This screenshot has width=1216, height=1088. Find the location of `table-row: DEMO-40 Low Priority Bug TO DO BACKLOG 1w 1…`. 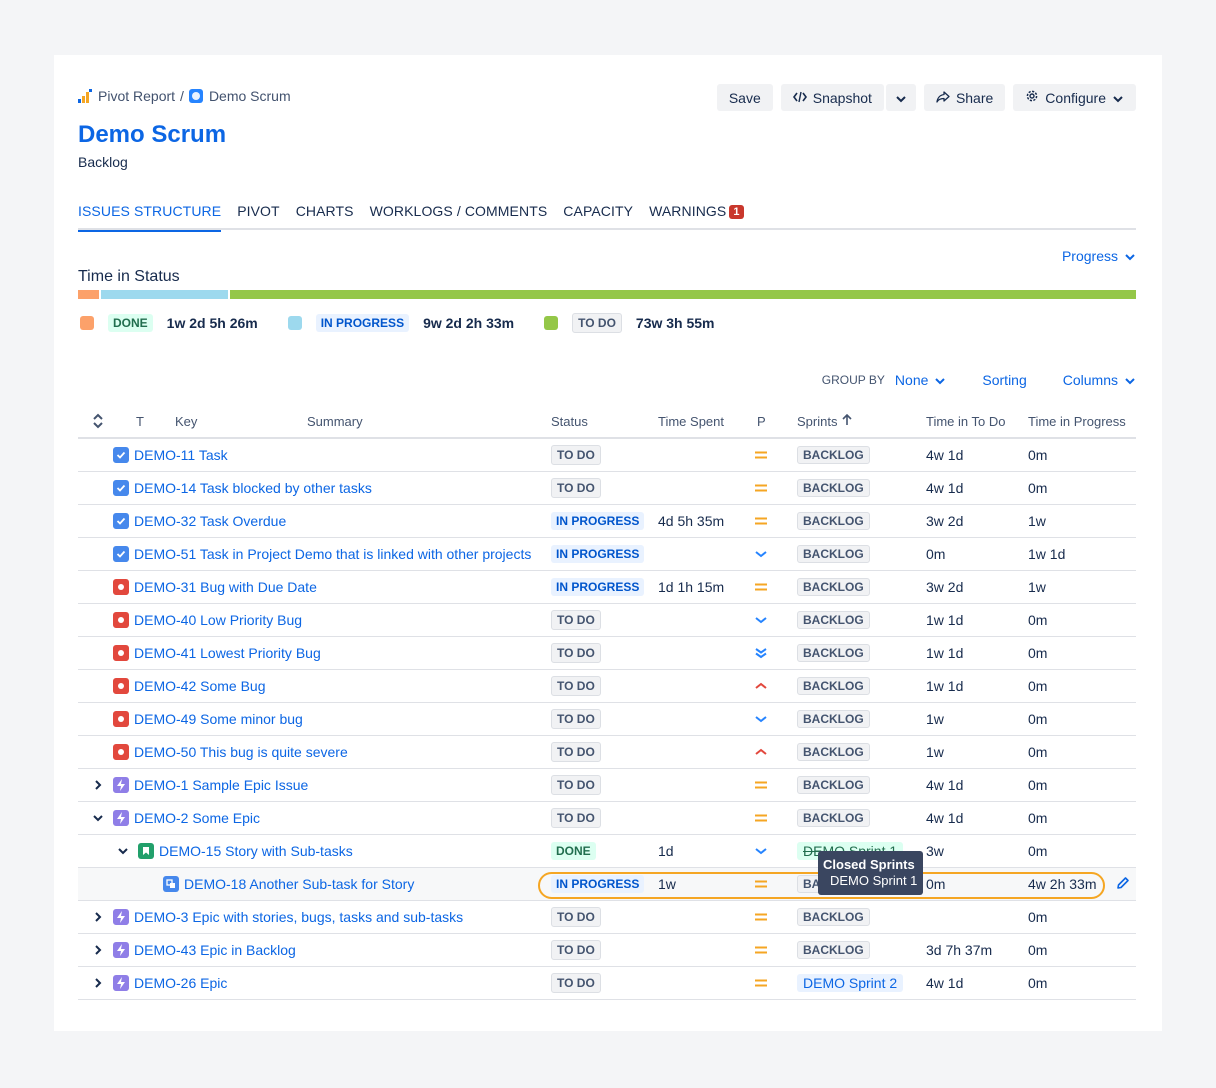

table-row: DEMO-40 Low Priority Bug TO DO BACKLOG 1w 1… is located at coordinates (607, 620).